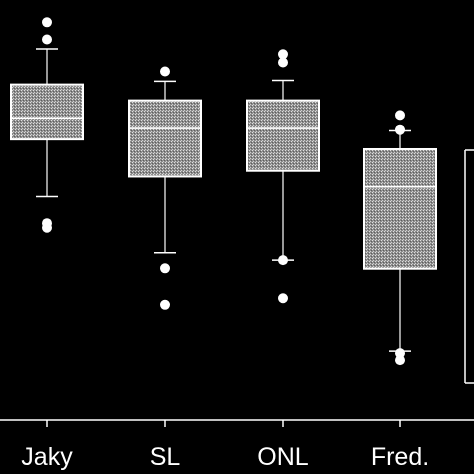 The image size is (474, 474). I want to click on box-group-jaky, so click(47, 125).